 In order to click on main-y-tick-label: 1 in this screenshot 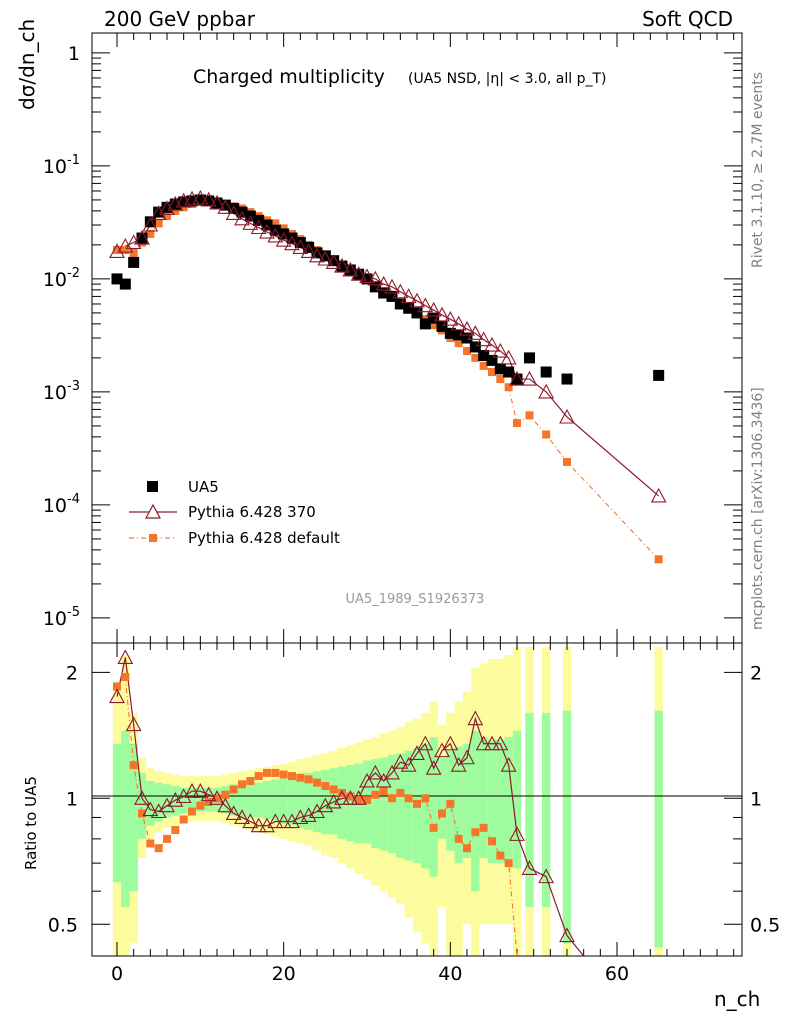, I will do `click(74, 54)`.